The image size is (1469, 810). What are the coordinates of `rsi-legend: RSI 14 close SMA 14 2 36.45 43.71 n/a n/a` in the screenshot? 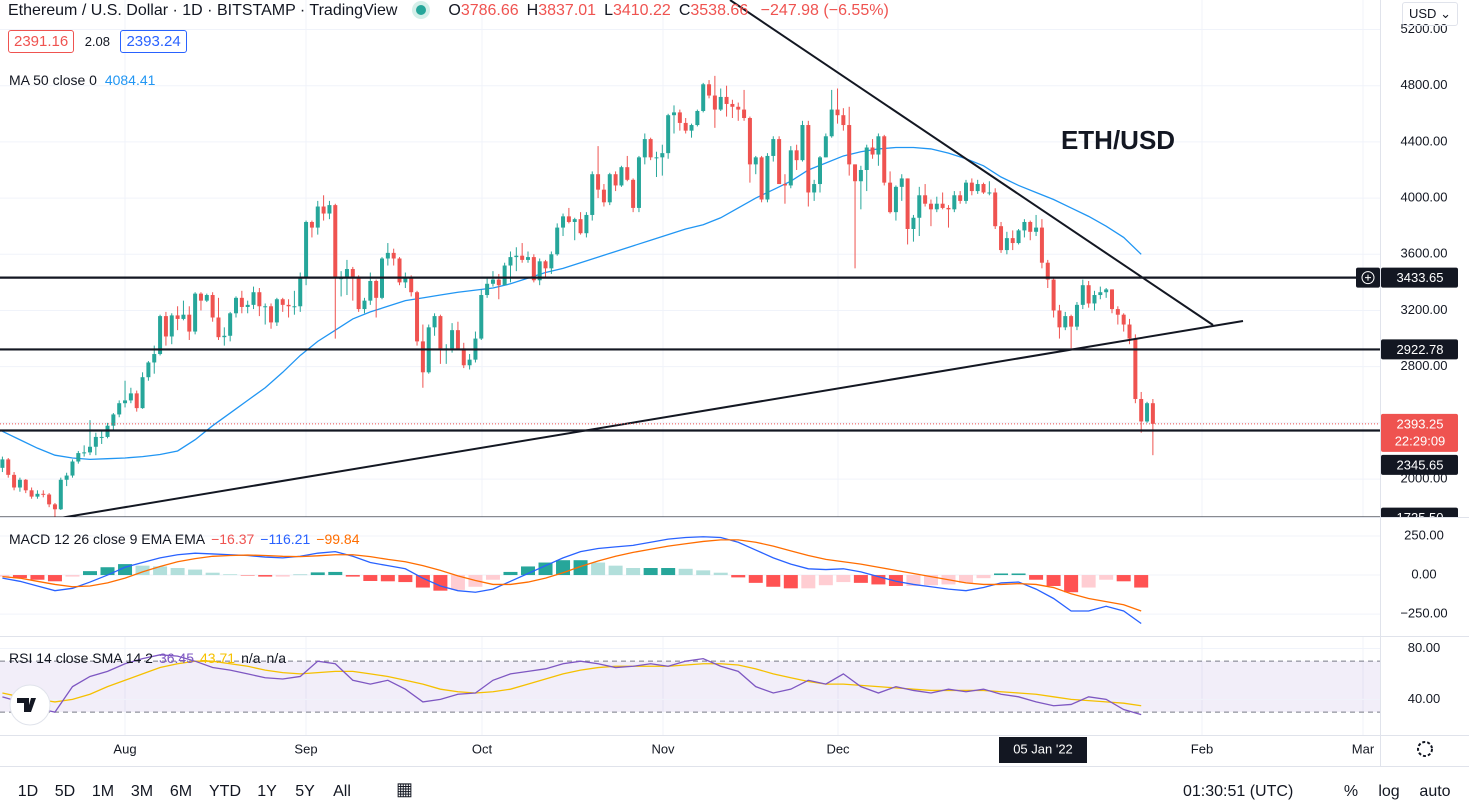 It's located at (147, 658).